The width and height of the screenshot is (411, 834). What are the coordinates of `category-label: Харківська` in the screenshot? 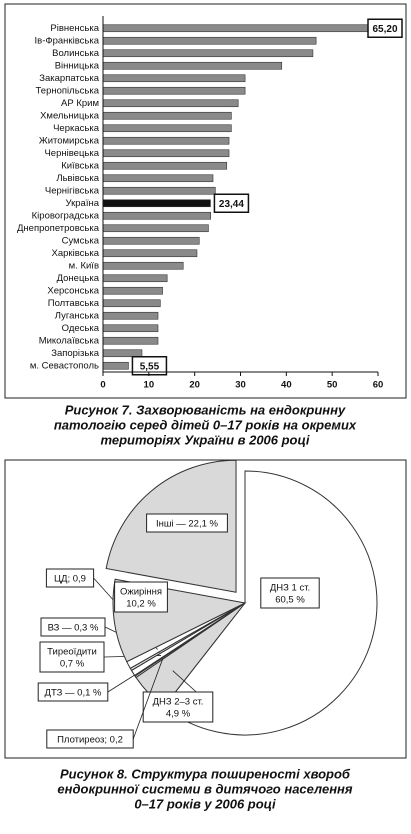 It's located at (76, 253).